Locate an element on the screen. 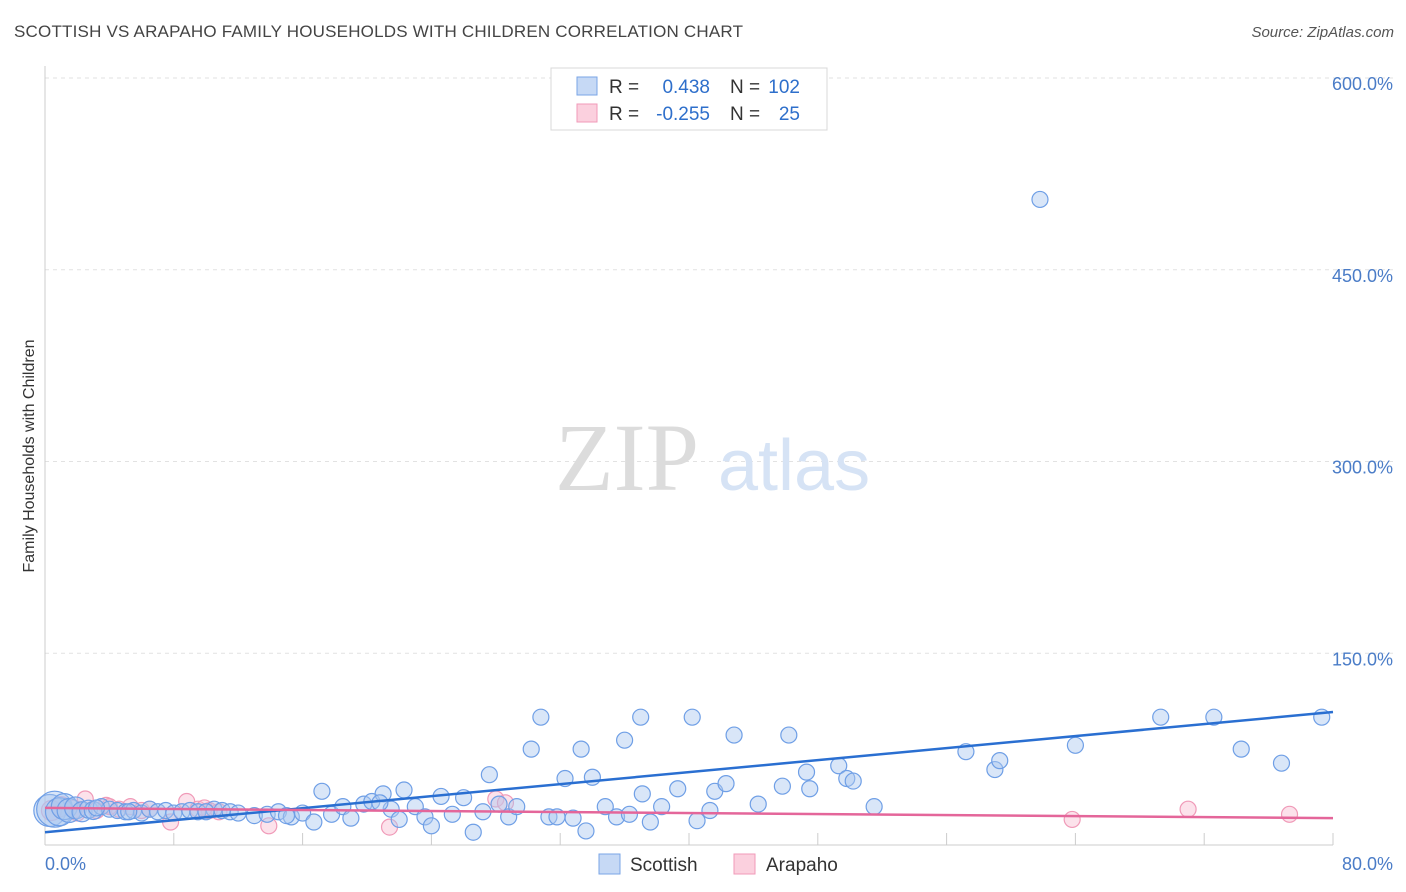 This screenshot has width=1406, height=892. scottish-r-value: 0.438 is located at coordinates (686, 87).